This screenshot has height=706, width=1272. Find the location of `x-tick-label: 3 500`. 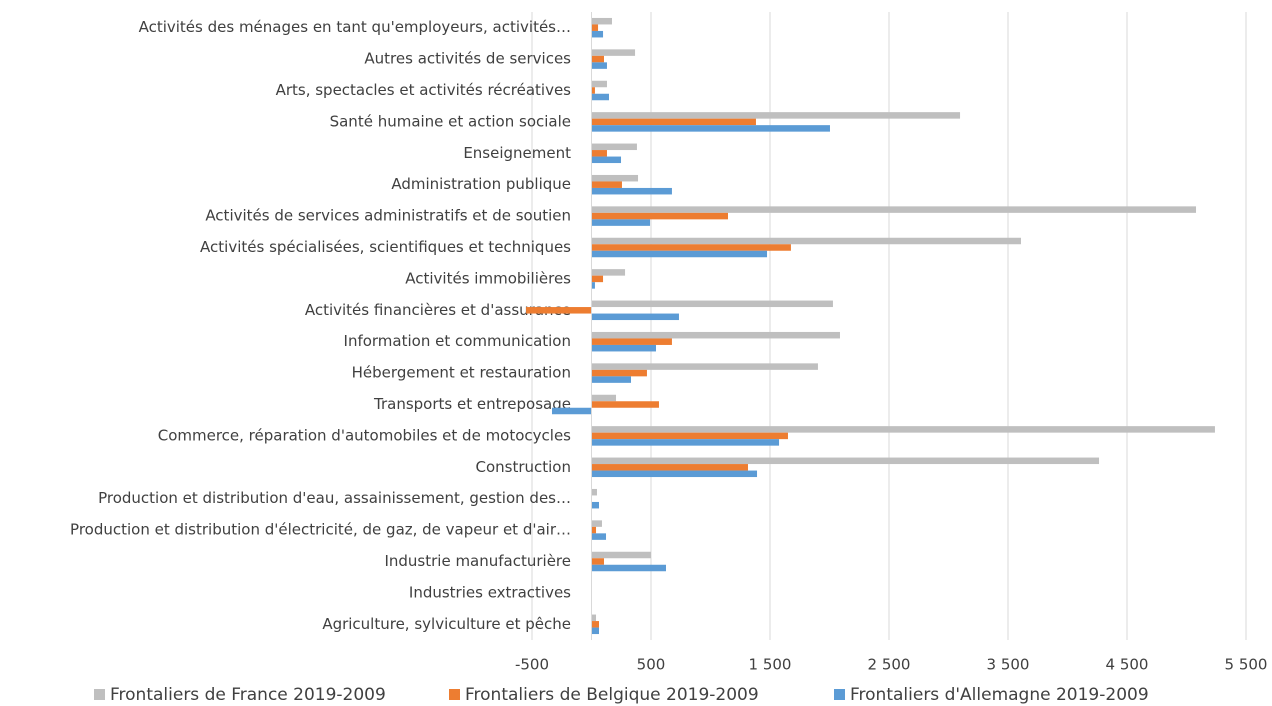

x-tick-label: 3 500 is located at coordinates (1008, 665).